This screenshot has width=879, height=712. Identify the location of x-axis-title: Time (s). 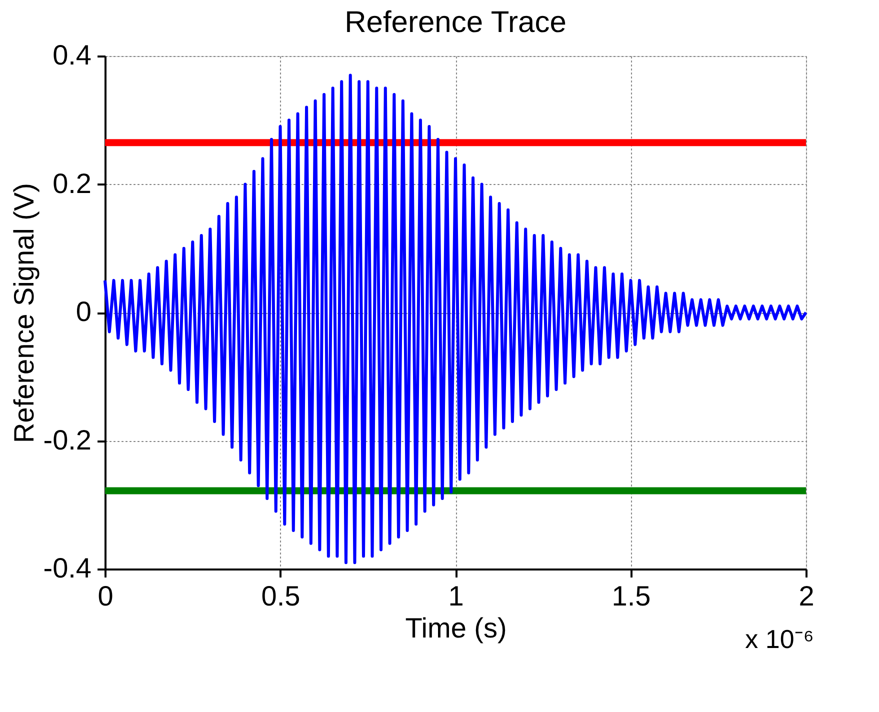
(456, 628).